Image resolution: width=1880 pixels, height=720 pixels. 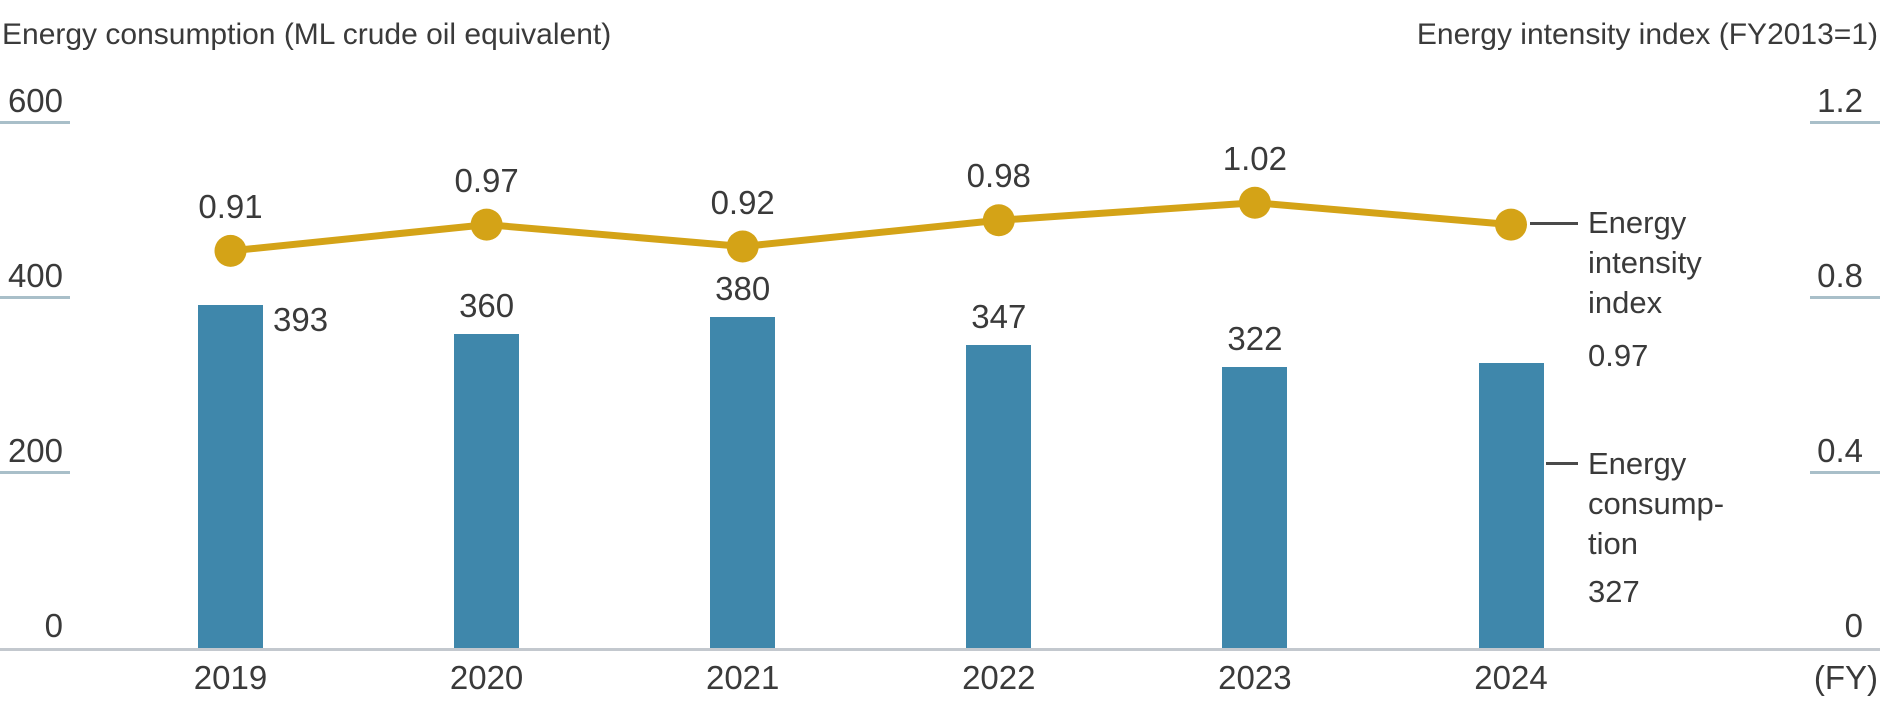 I want to click on line-value-label-2022: 0.98, so click(x=998, y=176).